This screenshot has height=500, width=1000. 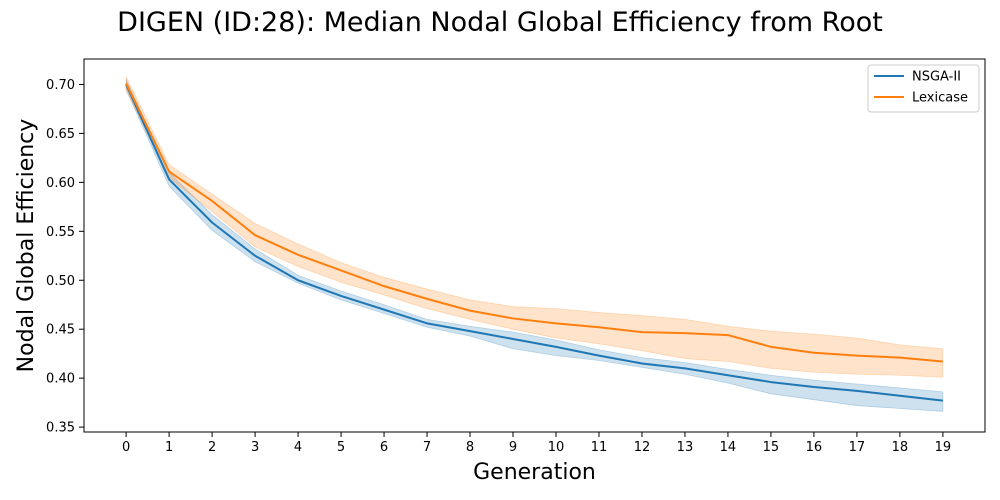 I want to click on x-tick-label: 4, so click(x=298, y=447).